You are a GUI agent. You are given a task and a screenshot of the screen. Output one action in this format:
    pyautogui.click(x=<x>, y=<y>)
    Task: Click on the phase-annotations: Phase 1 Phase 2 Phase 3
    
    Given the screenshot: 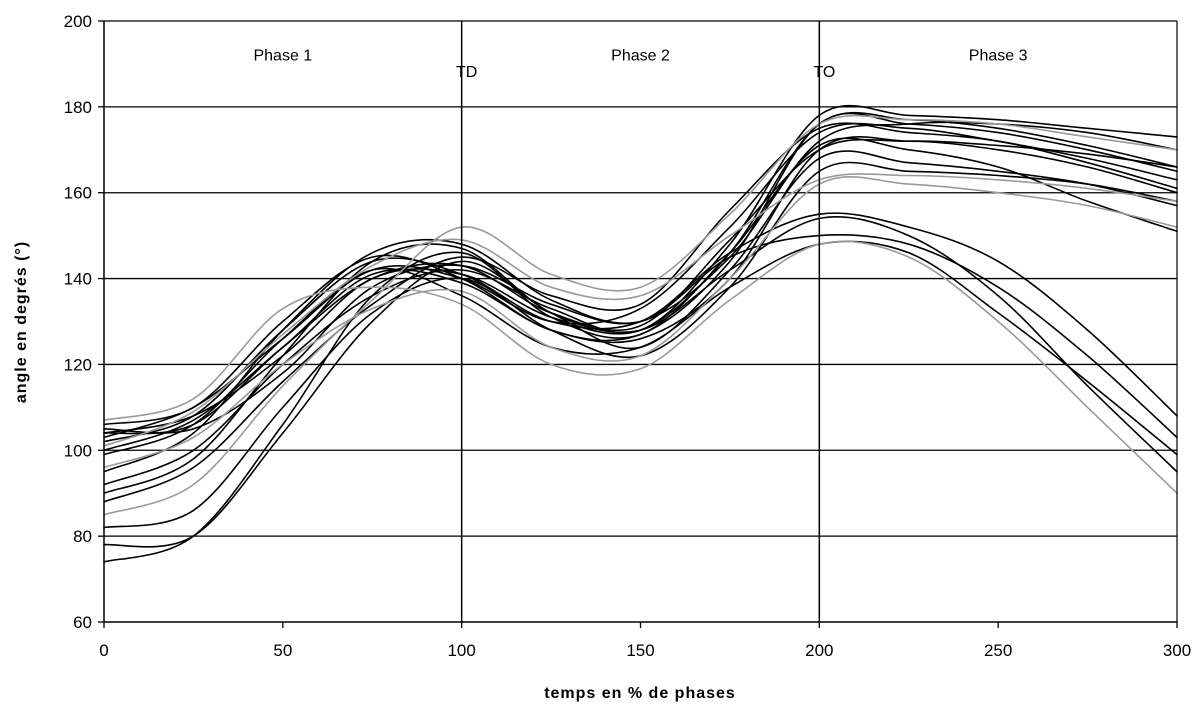 What is the action you would take?
    pyautogui.click(x=640, y=55)
    